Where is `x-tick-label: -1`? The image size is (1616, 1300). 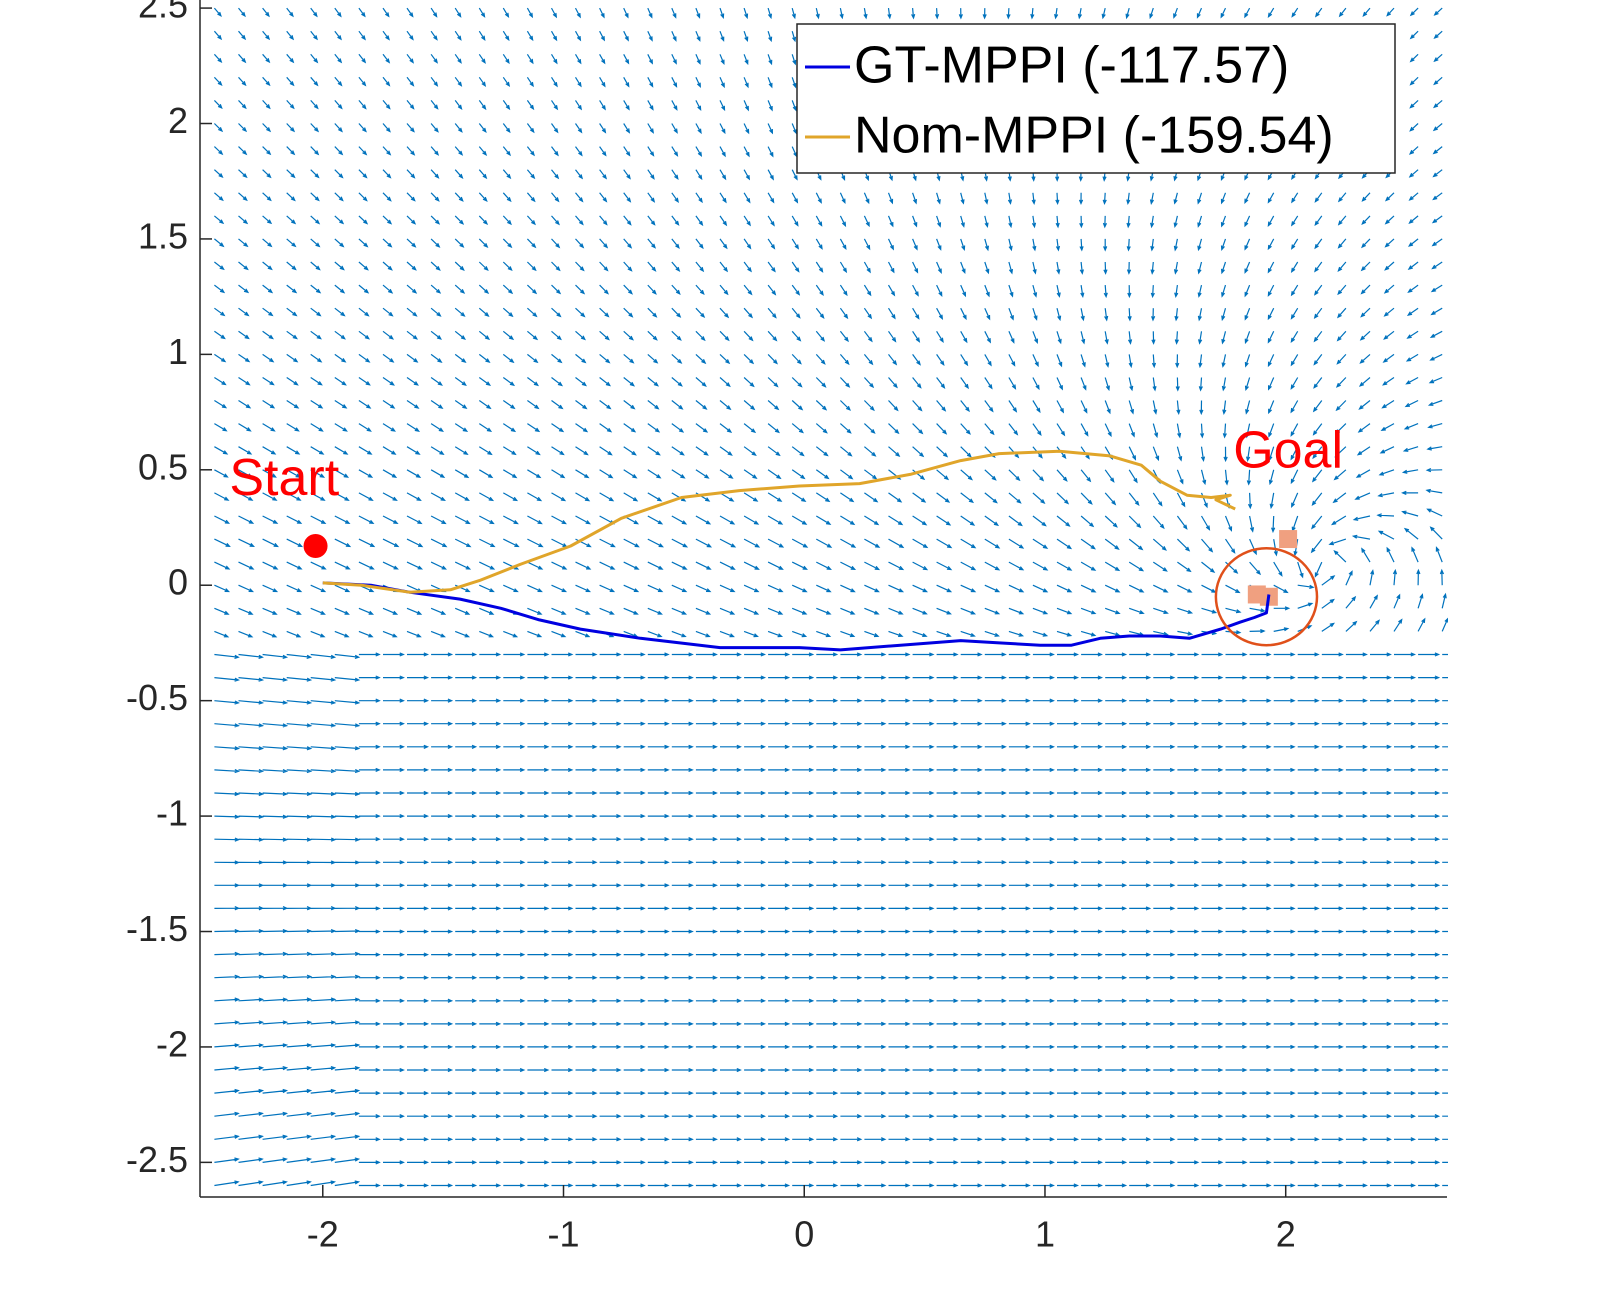 x-tick-label: -1 is located at coordinates (563, 1234).